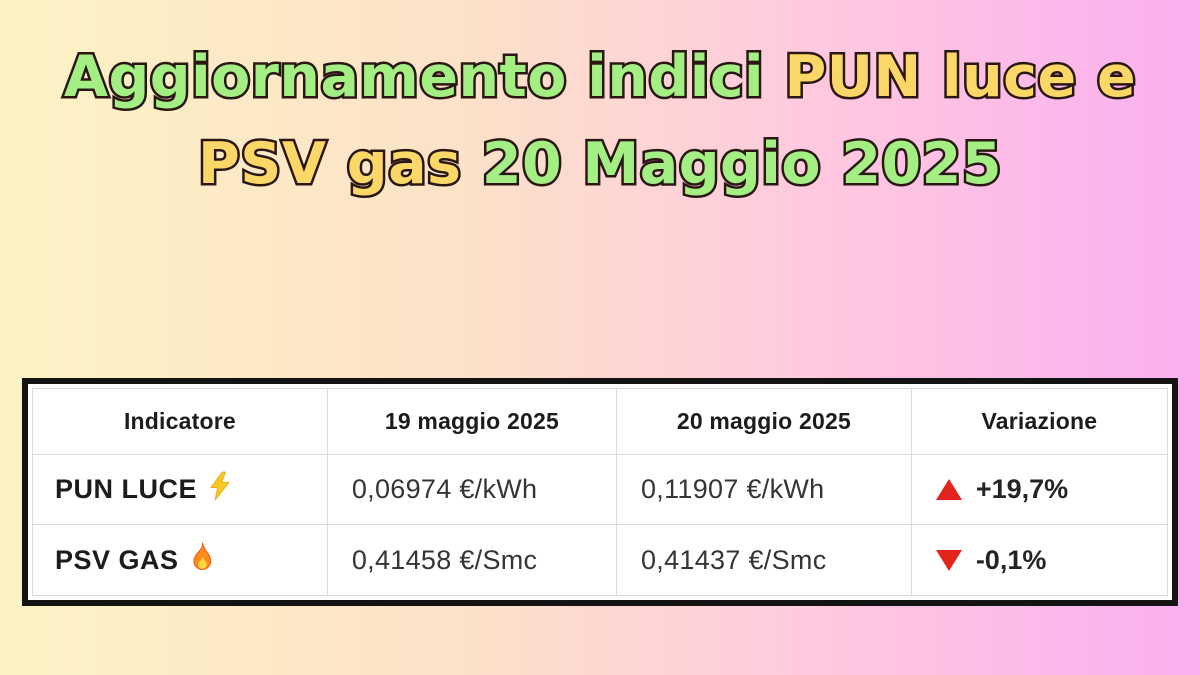  What do you see at coordinates (741, 163) in the screenshot?
I see `title-segment-green: 20 Maggio 2025` at bounding box center [741, 163].